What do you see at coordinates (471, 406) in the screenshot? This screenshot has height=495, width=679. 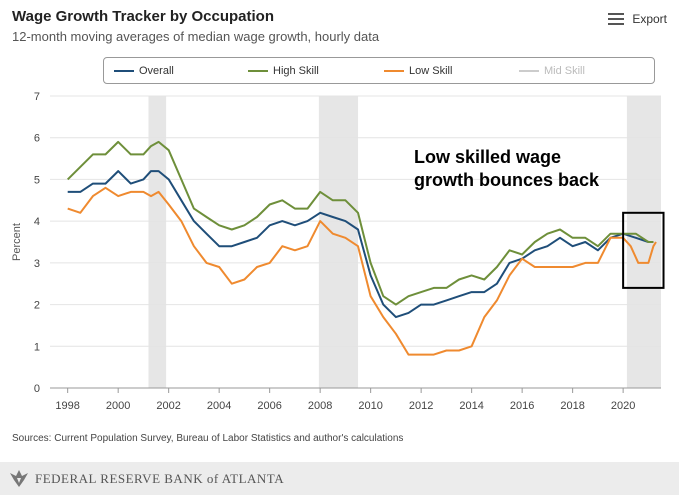 I see `x-tick-label: 2014` at bounding box center [471, 406].